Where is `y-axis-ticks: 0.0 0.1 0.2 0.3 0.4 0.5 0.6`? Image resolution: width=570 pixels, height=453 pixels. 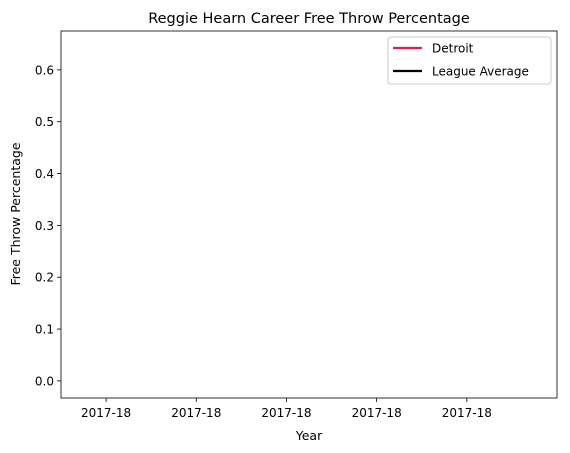
y-axis-ticks: 0.0 0.1 0.2 0.3 0.4 0.5 0.6 is located at coordinates (48, 225).